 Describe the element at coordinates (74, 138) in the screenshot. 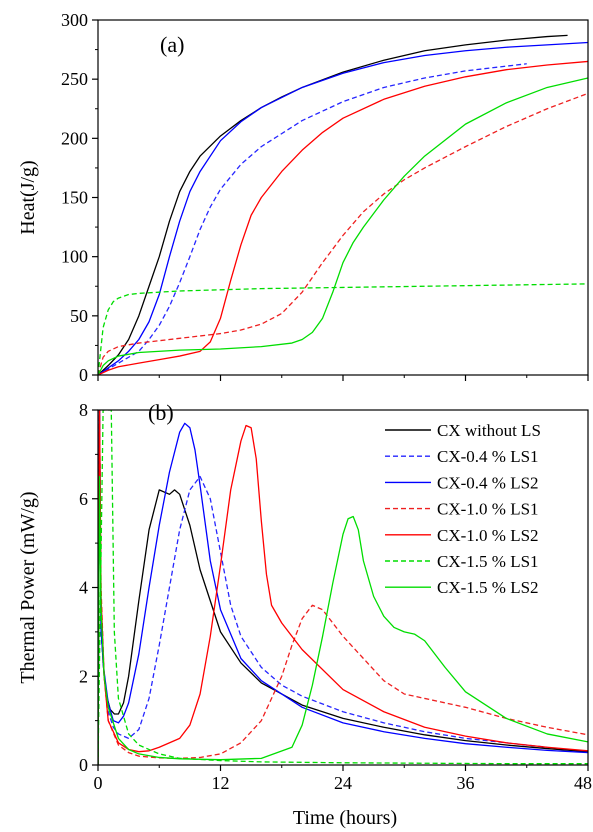

I see `heat-ytick-label: 200` at that location.